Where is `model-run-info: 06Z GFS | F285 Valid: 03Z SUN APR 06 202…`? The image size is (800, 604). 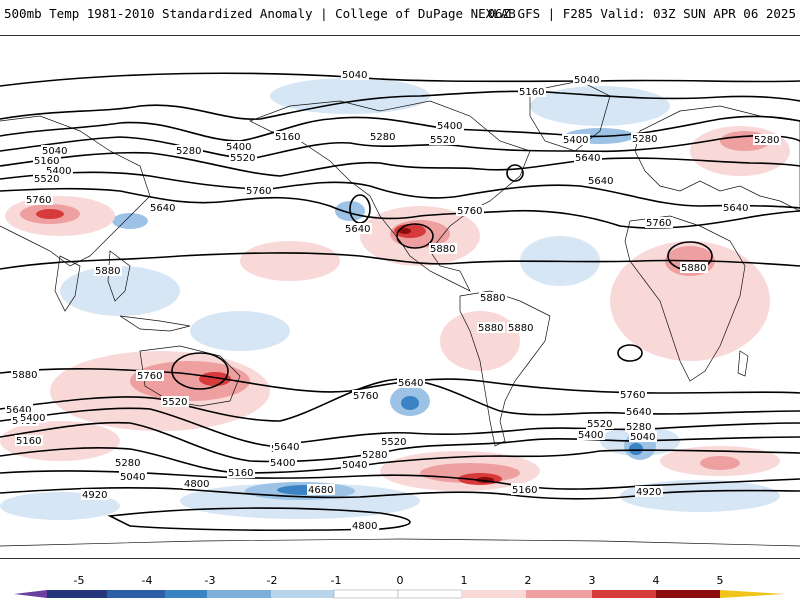 model-run-info: 06Z GFS | F285 Valid: 03Z SUN APR 06 202… is located at coordinates (641, 13).